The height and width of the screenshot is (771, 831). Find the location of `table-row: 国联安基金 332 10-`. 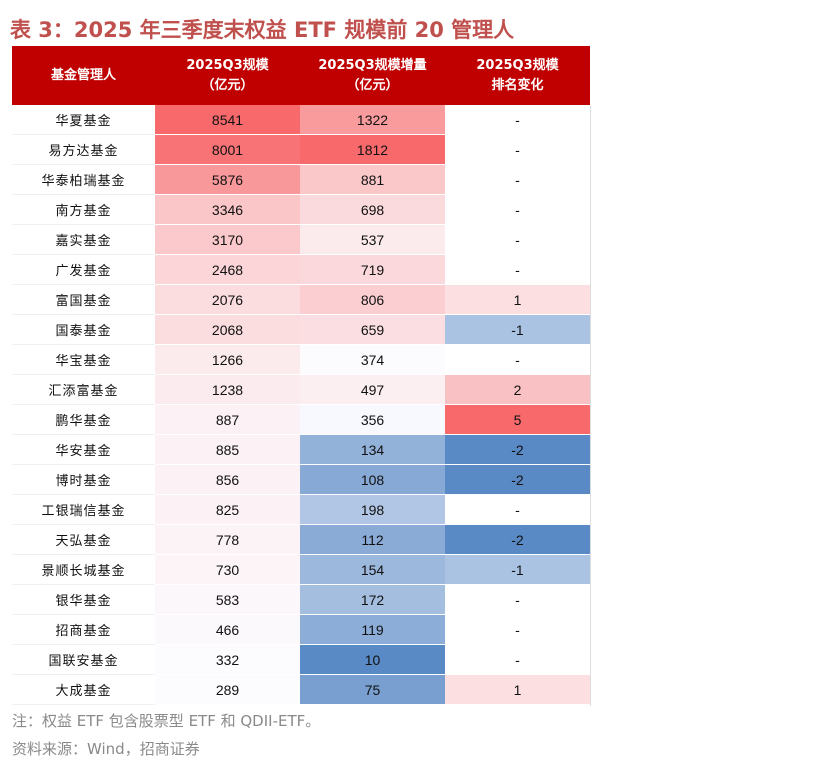

table-row: 国联安基金 332 10- is located at coordinates (301, 659).